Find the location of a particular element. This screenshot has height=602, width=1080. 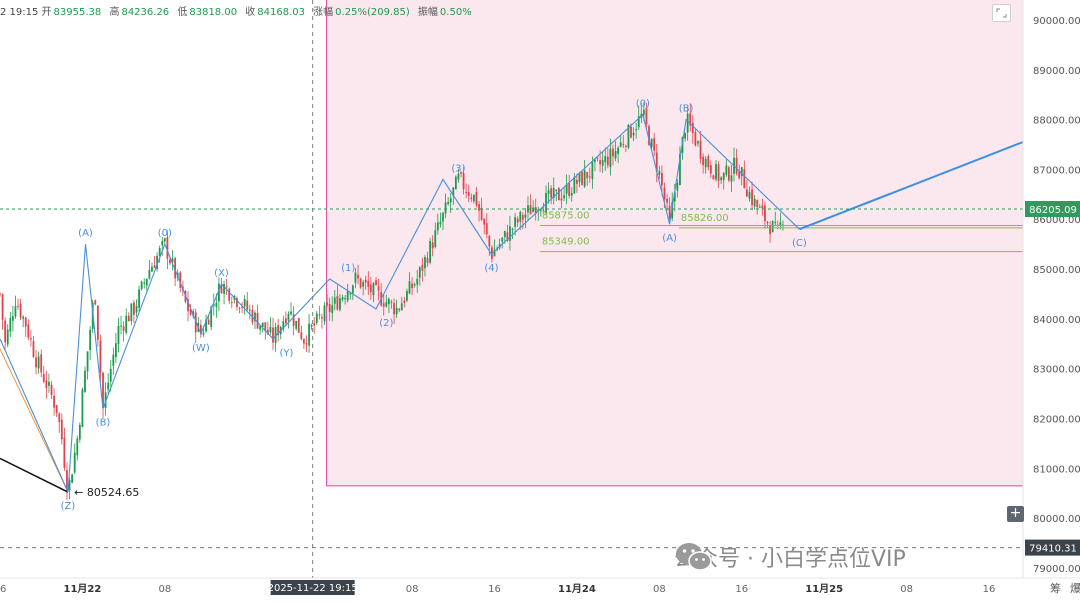

expand-icon is located at coordinates (1001, 13).